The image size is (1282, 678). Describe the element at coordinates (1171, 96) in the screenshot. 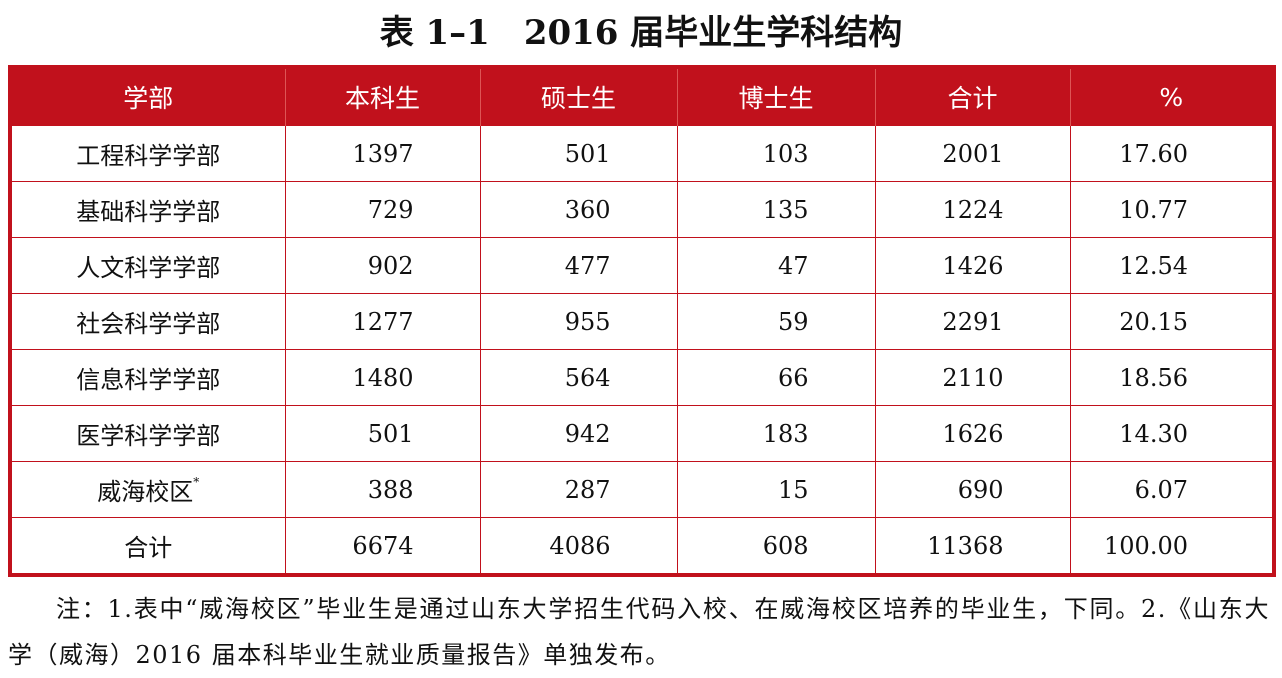

I see `header-cell: %` at that location.